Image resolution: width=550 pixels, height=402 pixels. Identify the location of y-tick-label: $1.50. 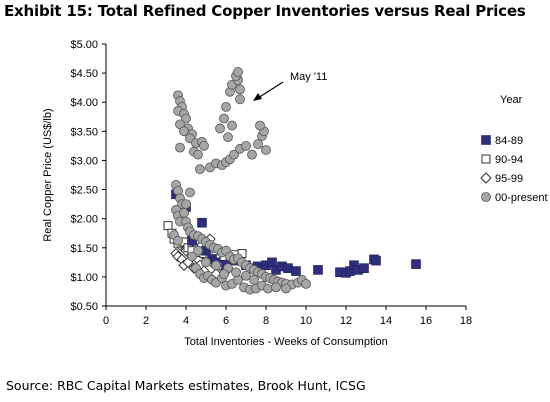
(84, 249).